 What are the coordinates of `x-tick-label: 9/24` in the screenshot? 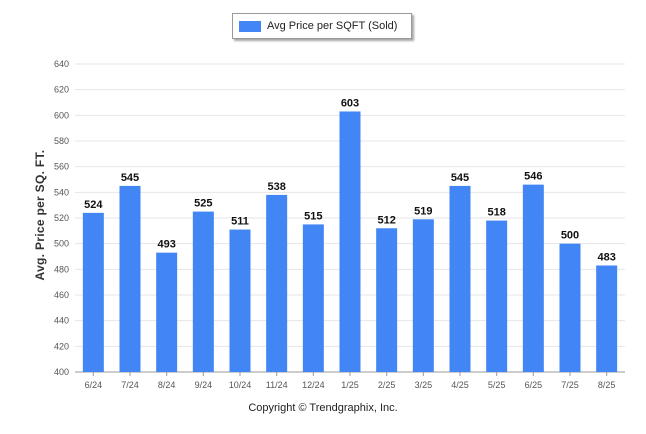 It's located at (204, 385).